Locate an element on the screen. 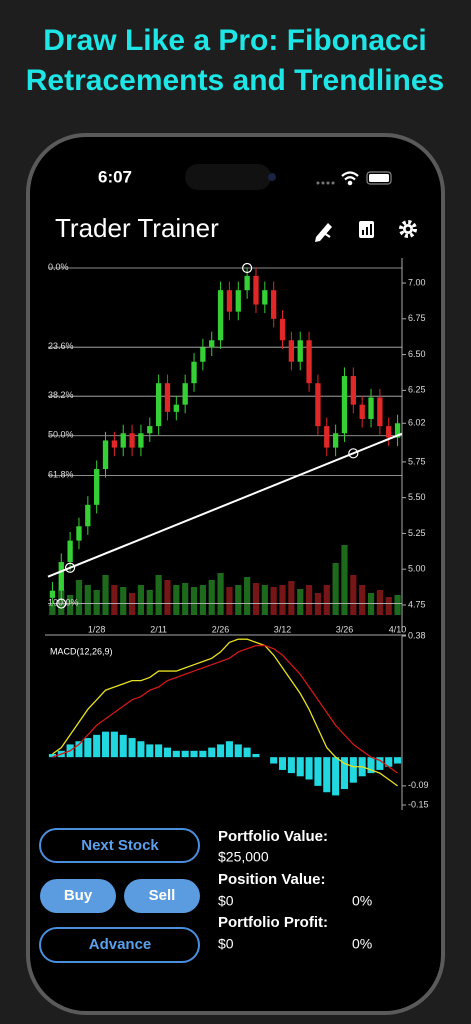  y-tick-label: 5.00 is located at coordinates (417, 569).